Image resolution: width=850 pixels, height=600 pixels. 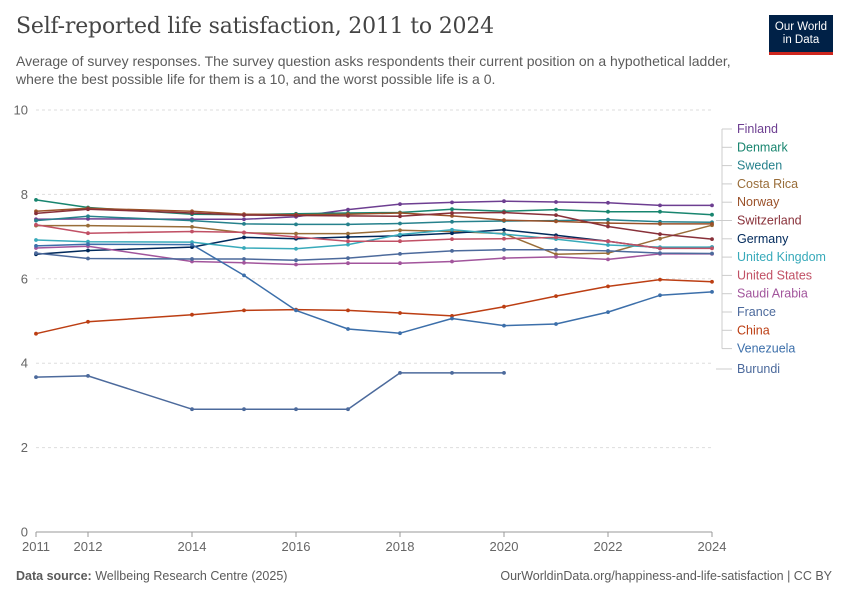 I want to click on series-france, so click(x=374, y=255).